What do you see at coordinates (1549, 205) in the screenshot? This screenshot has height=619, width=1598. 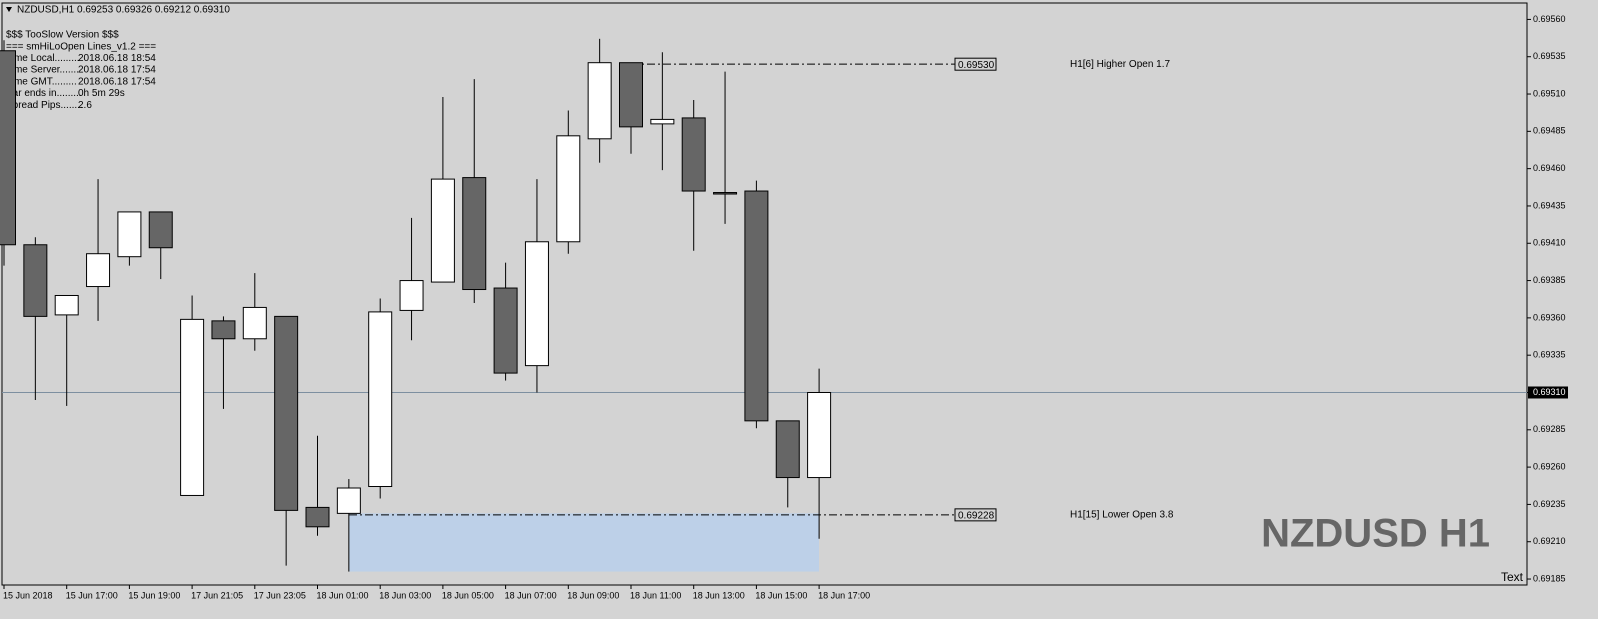 I see `y-tick-label: 0.69435` at bounding box center [1549, 205].